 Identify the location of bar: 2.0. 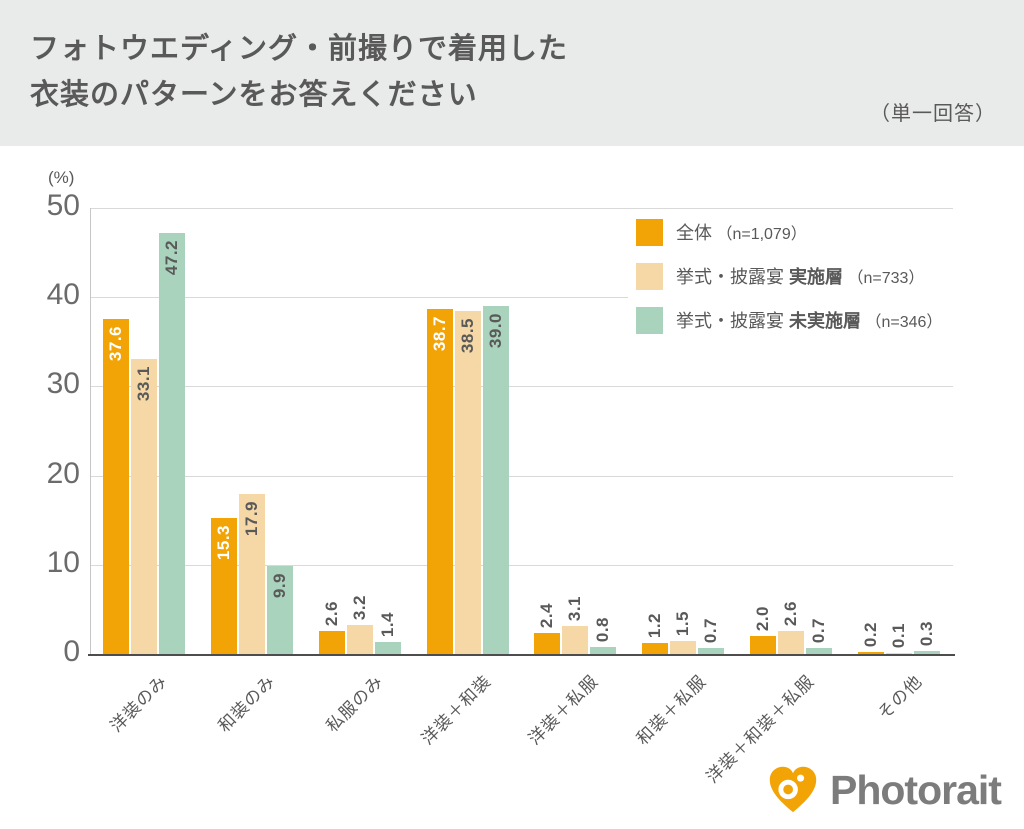
(763, 630).